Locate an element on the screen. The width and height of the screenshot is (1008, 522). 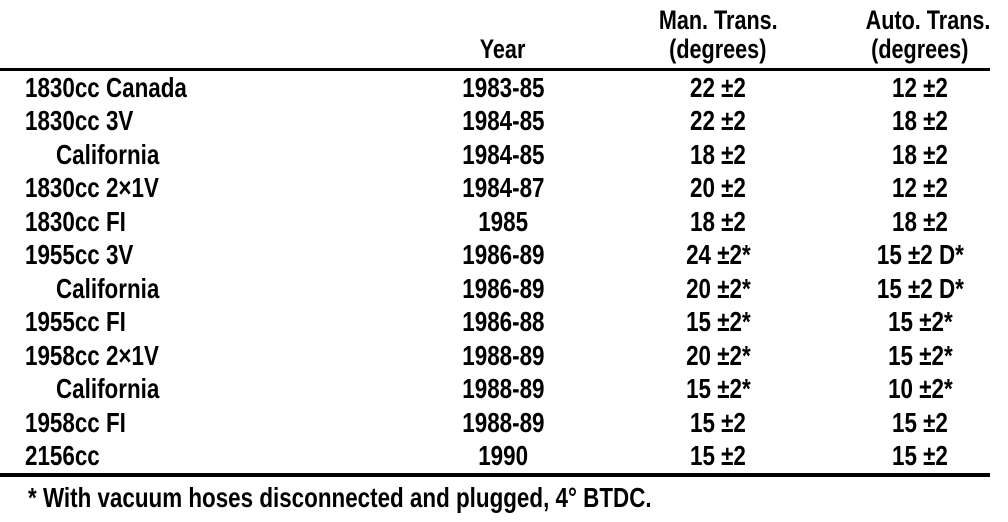
cell-engine: 1830cc FI is located at coordinates (75, 221).